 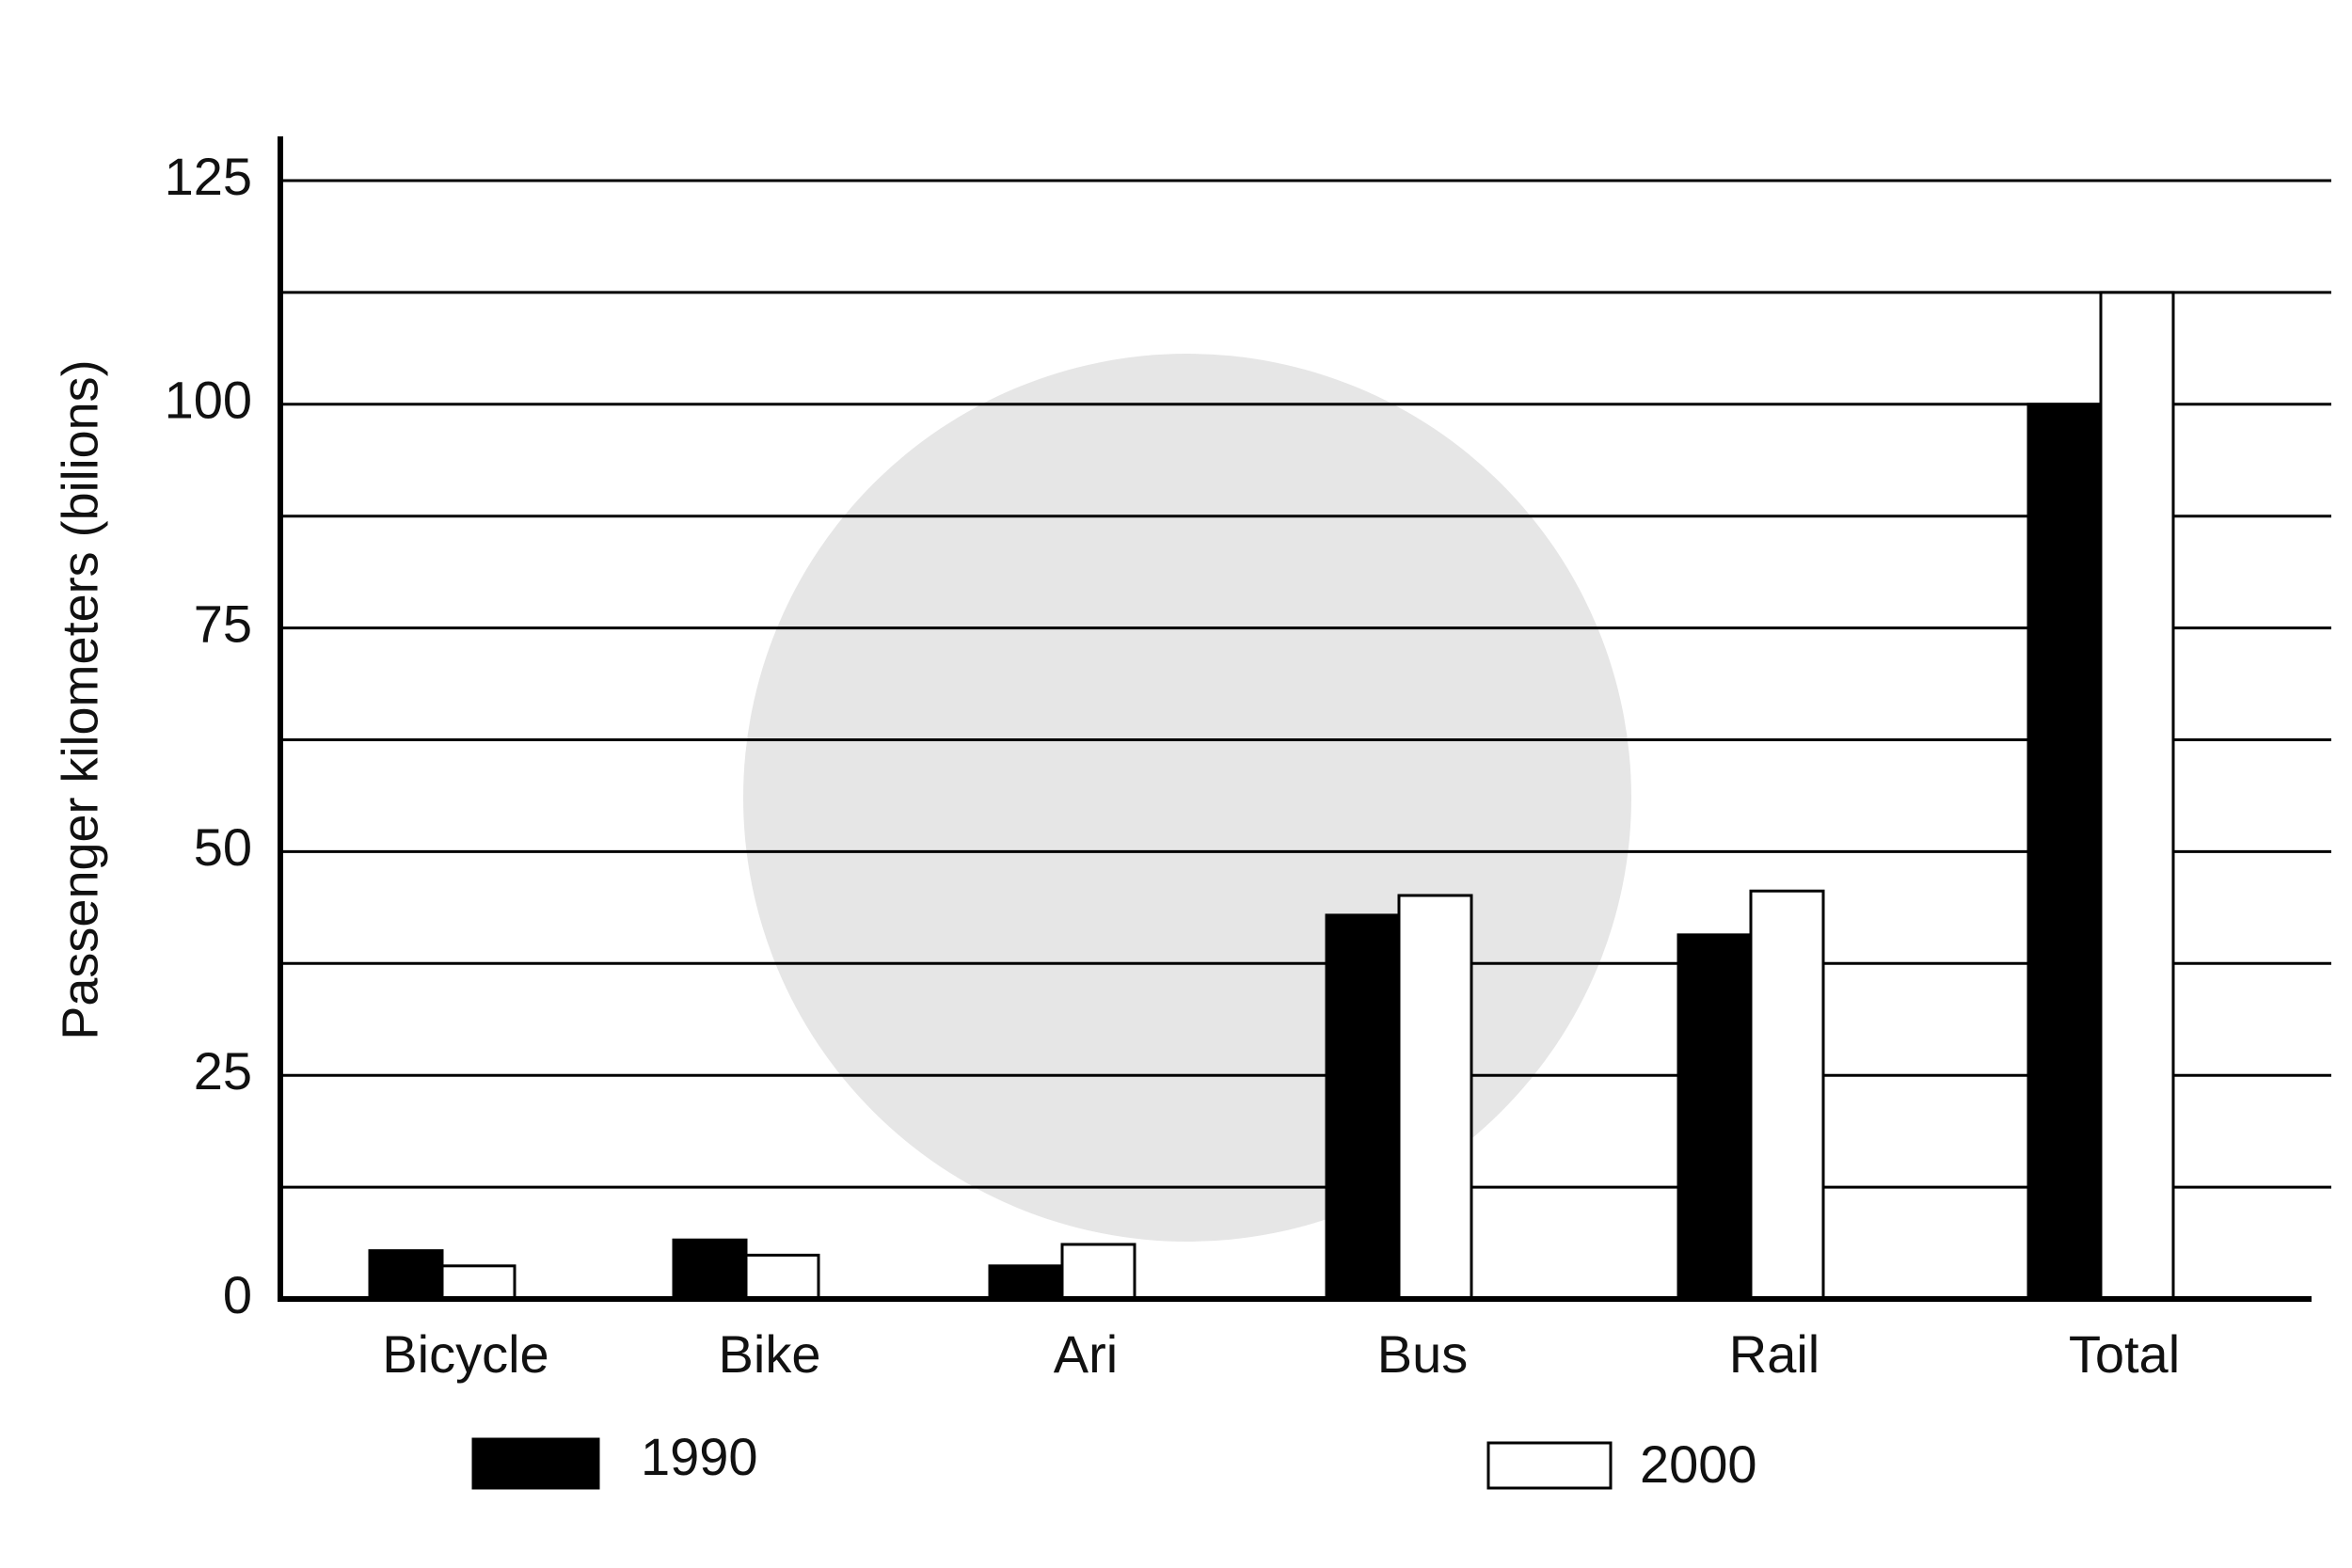 What do you see at coordinates (1086, 1354) in the screenshot?
I see `x-tick-label: Ari` at bounding box center [1086, 1354].